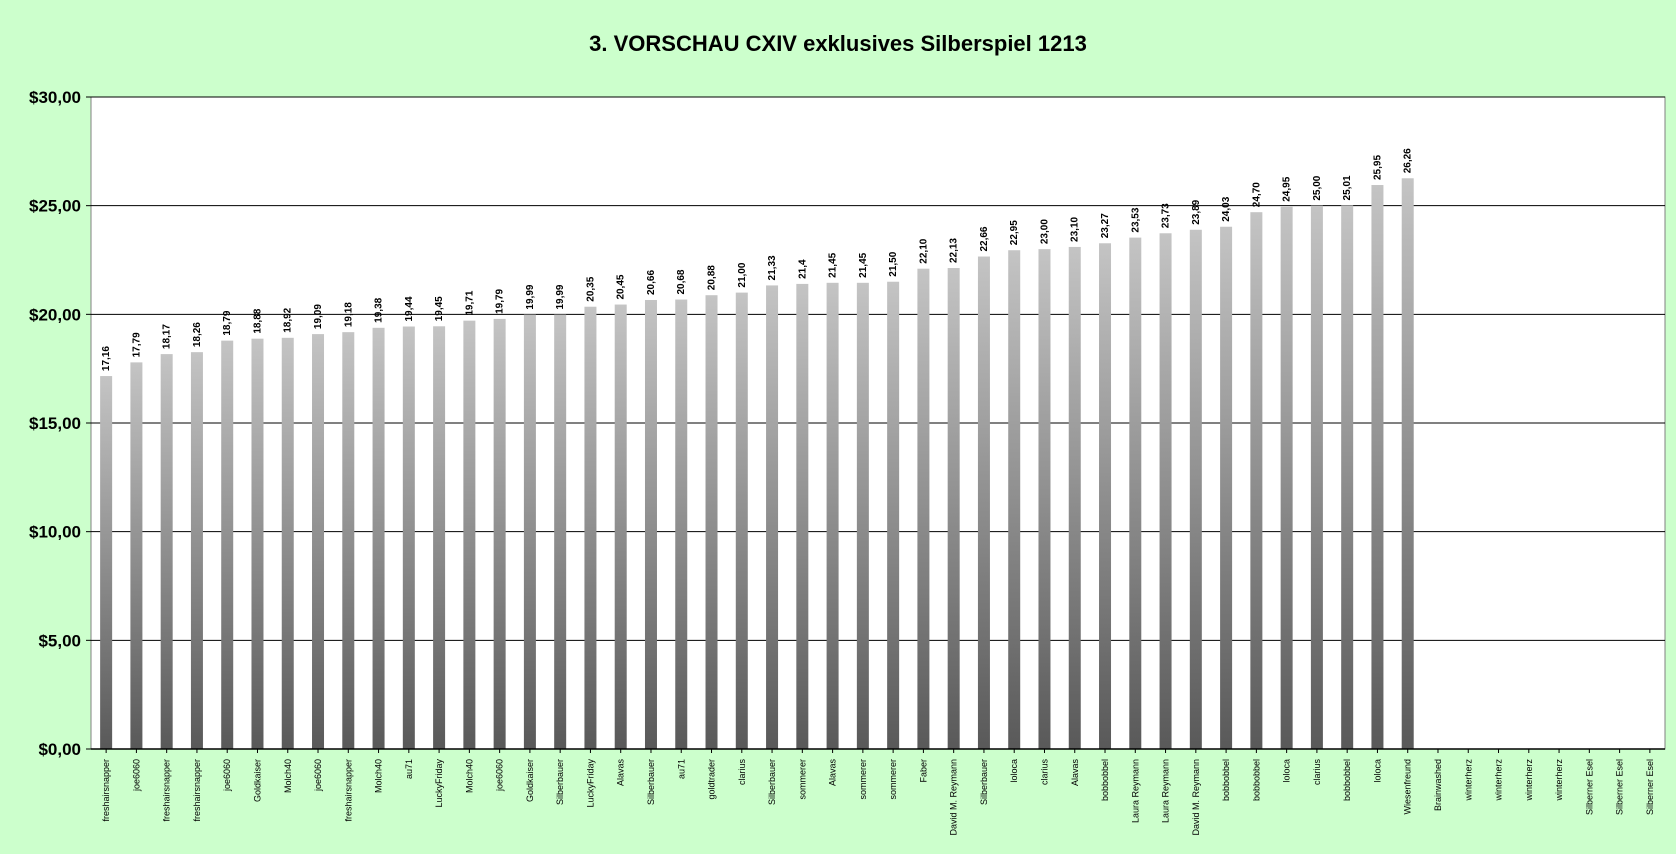 Image resolution: width=1676 pixels, height=859 pixels. What do you see at coordinates (1408, 787) in the screenshot?
I see `category-label: Wiesenfreund` at bounding box center [1408, 787].